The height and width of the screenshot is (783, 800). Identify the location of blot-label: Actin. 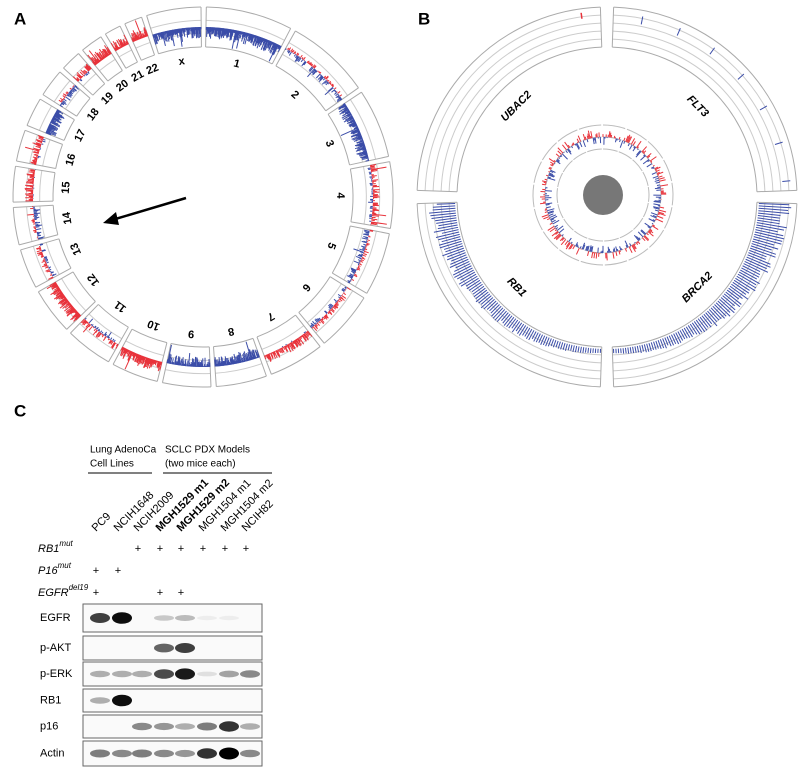
(52, 753).